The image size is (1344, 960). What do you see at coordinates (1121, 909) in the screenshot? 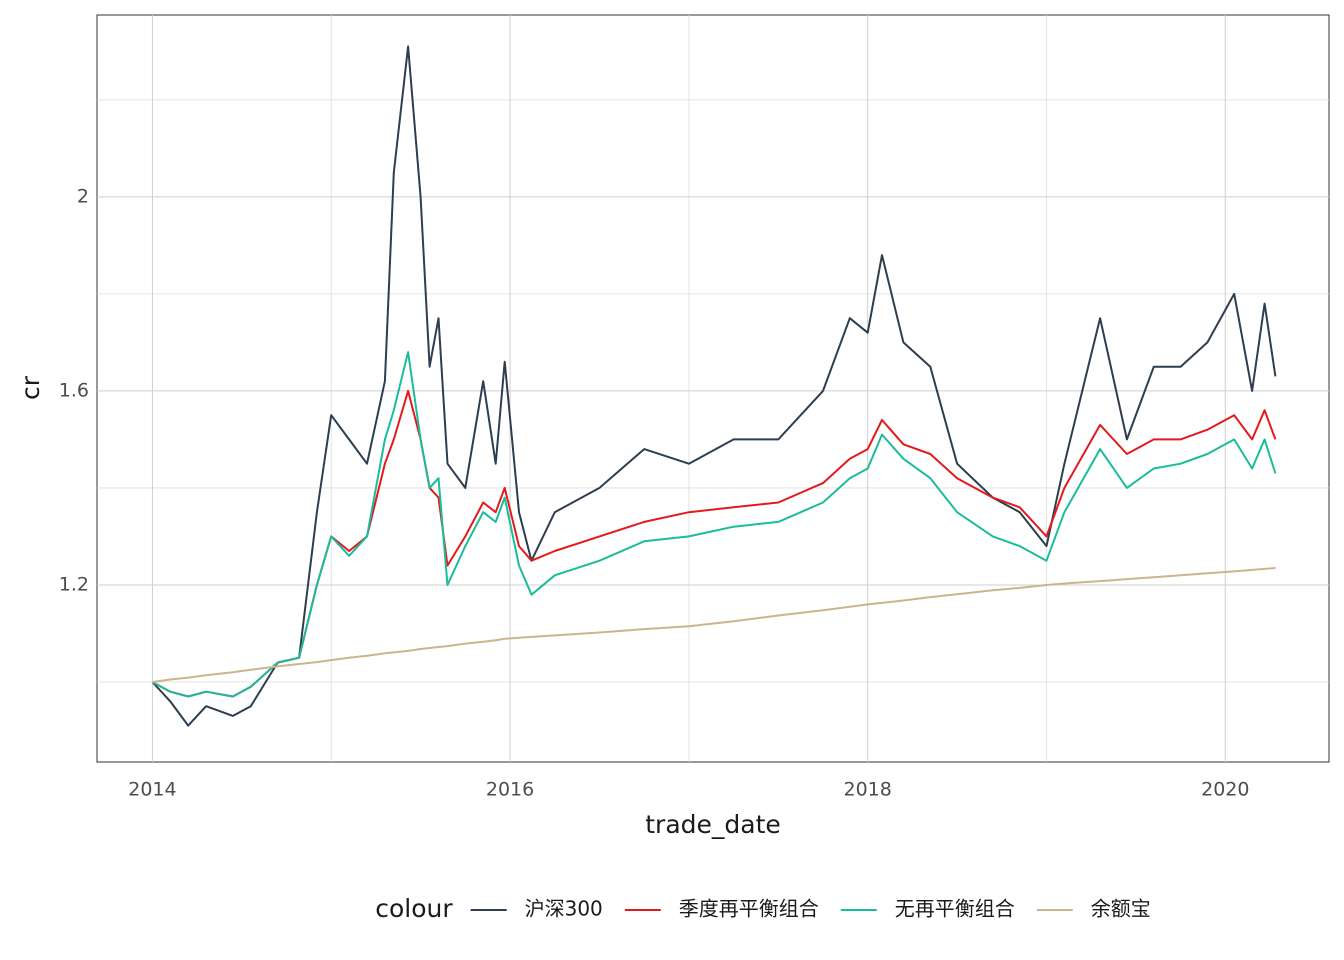
I see `legend-label: 余额宝` at bounding box center [1121, 909].